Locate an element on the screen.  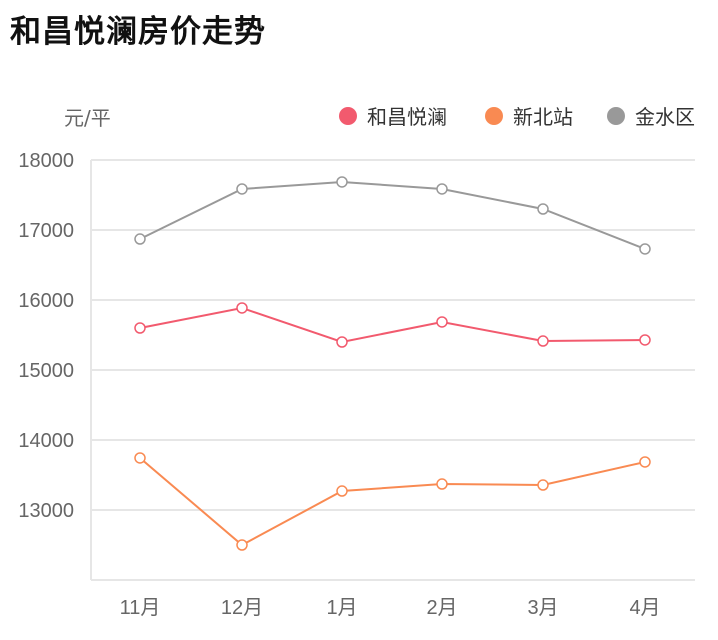
y-tick-label: 16000 is located at coordinates (46, 301).